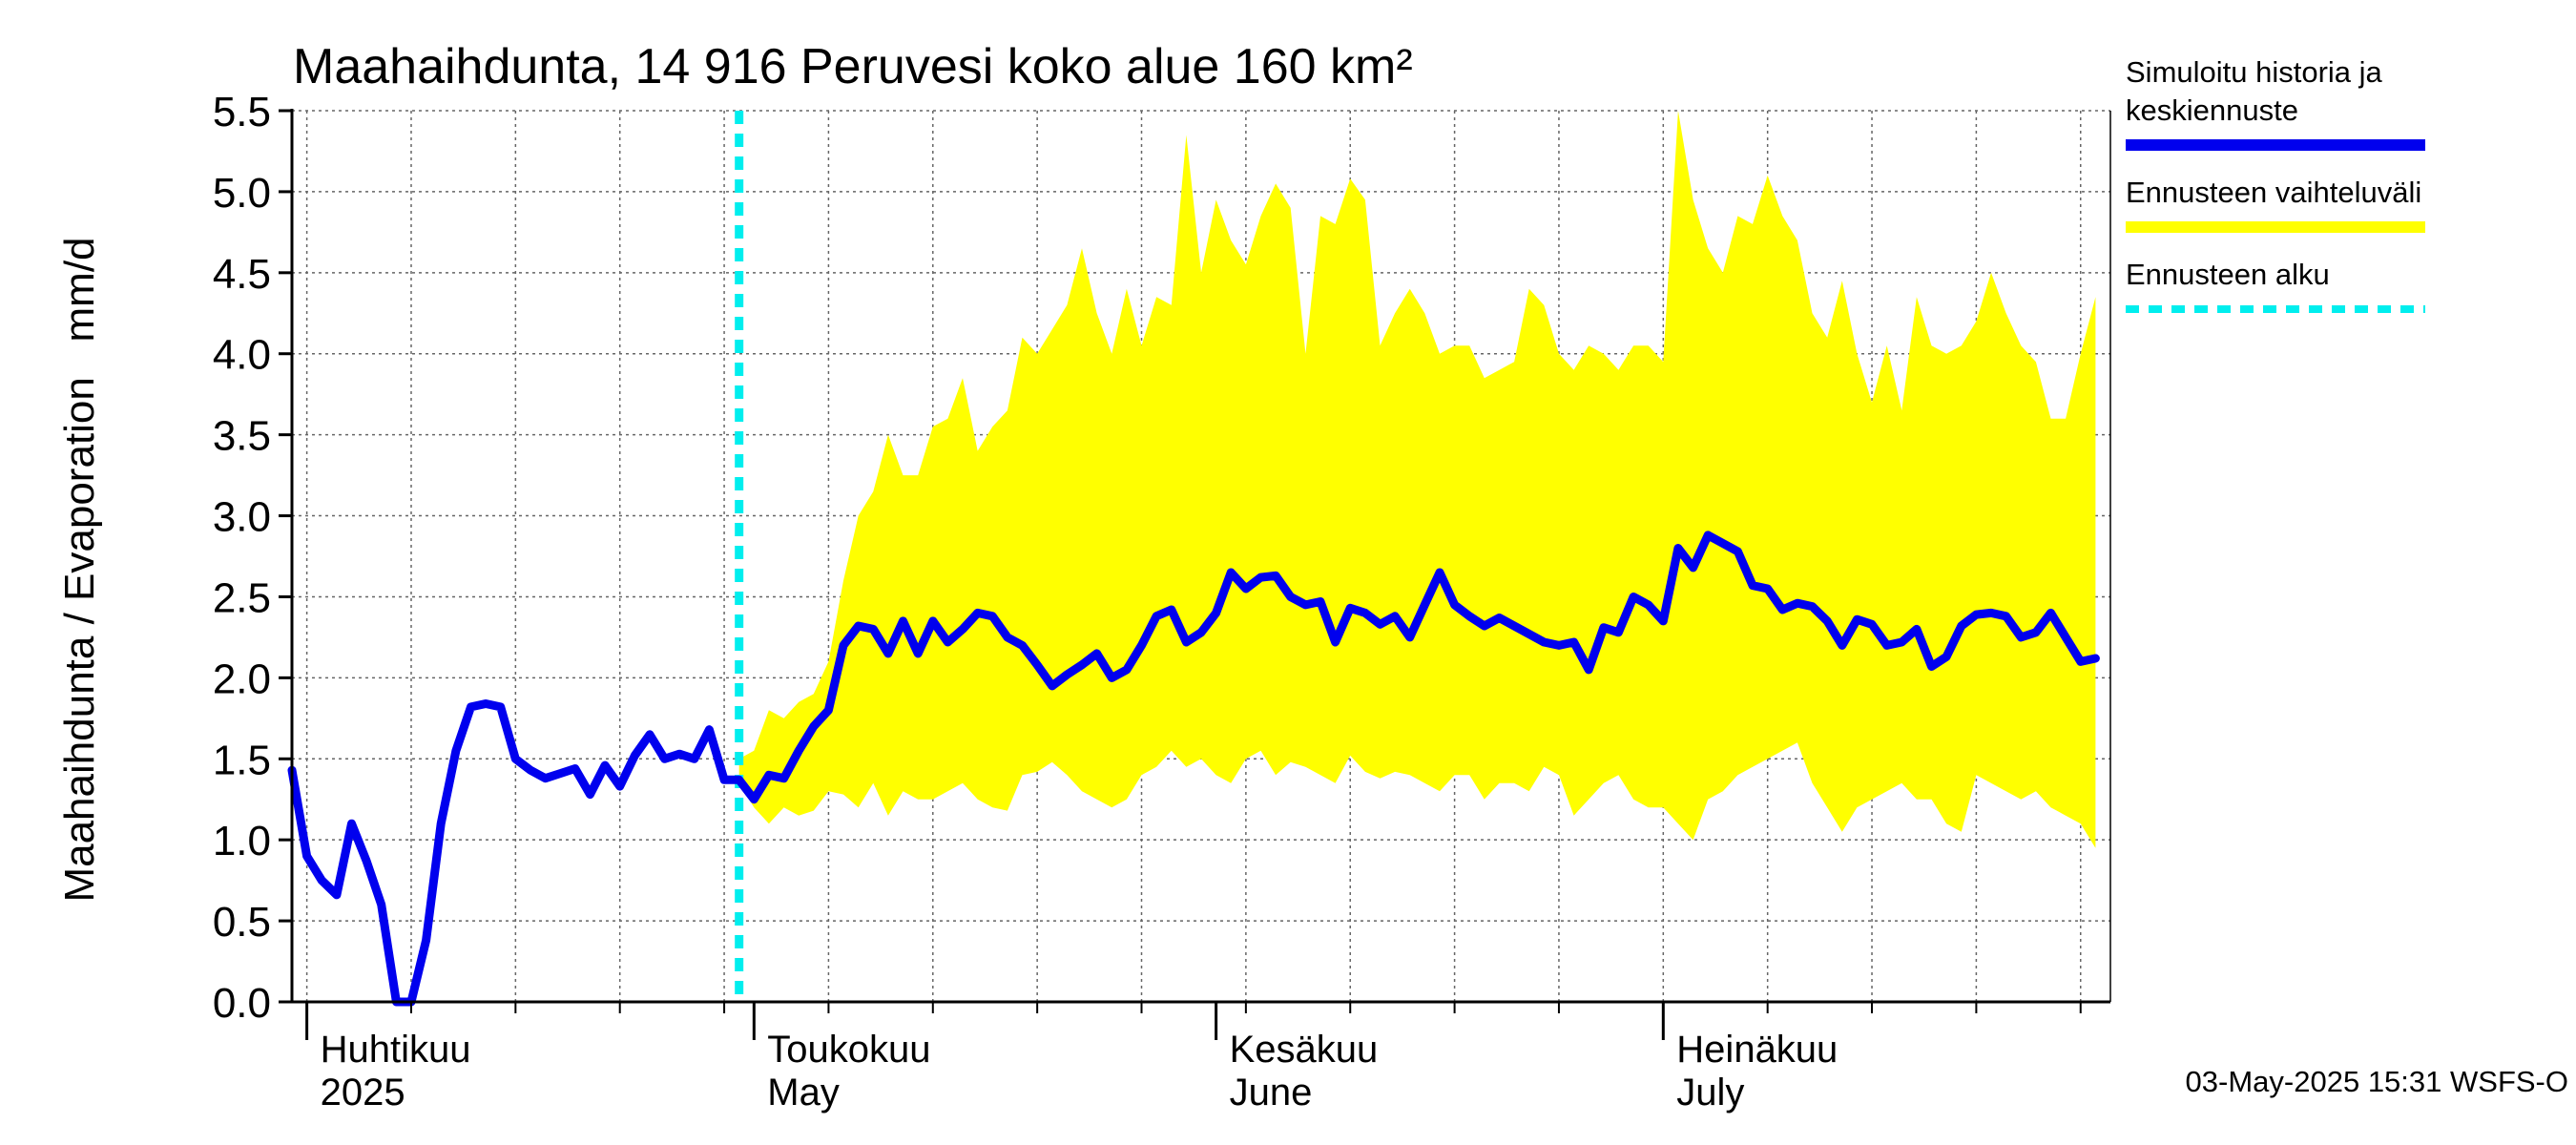 Image resolution: width=2576 pixels, height=1145 pixels. What do you see at coordinates (2377, 1081) in the screenshot?
I see `timestamp-footer: 03-May-2025 15:31 WSFS-O` at bounding box center [2377, 1081].